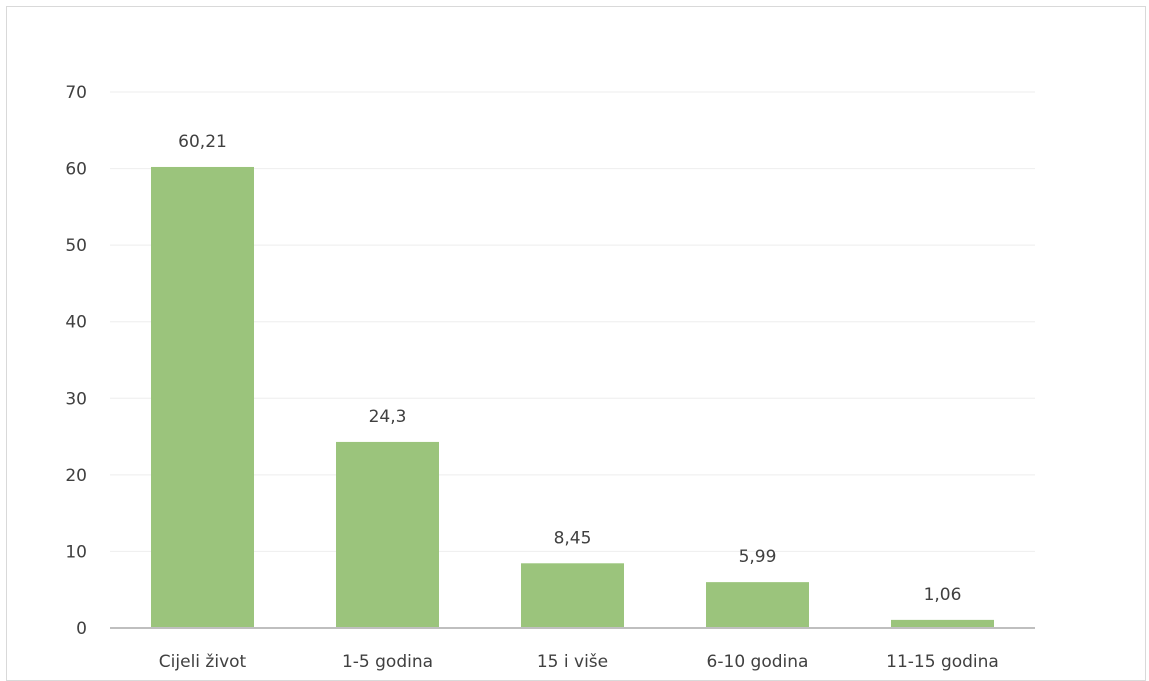  I want to click on category-label: 6-10 godina, so click(758, 662).